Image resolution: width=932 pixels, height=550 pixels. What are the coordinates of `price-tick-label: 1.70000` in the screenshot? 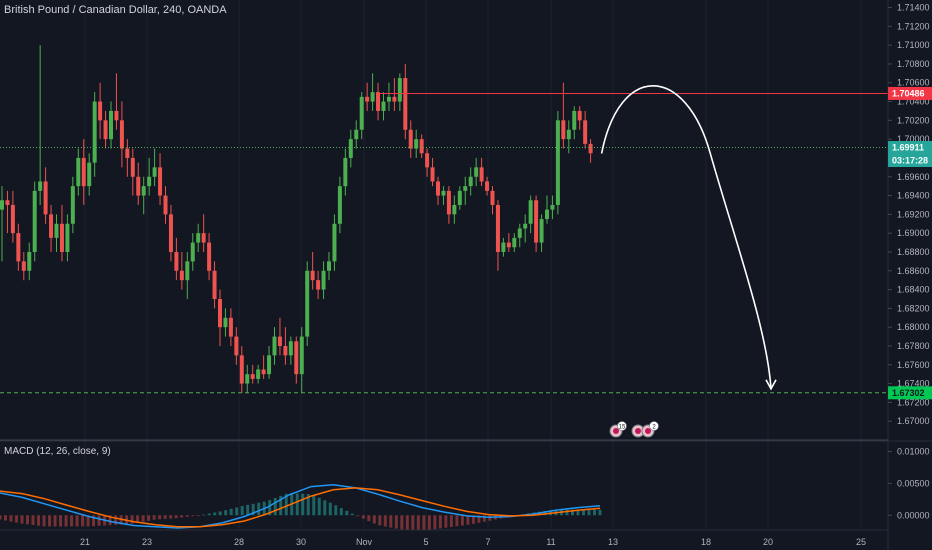 It's located at (913, 139).